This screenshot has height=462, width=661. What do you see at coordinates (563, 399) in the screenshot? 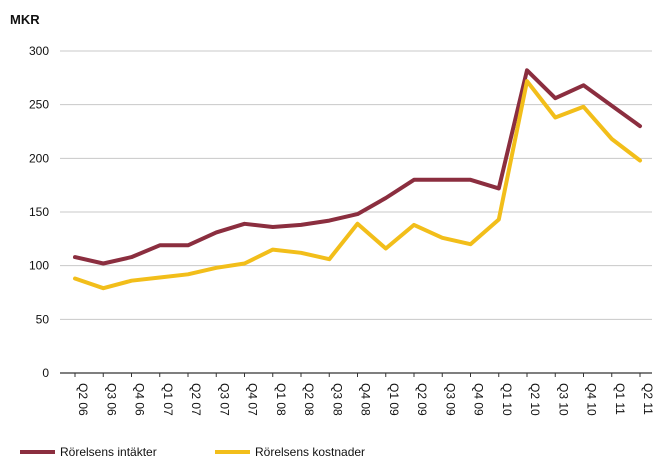
I see `x-tick-label: Q3 10` at bounding box center [563, 399].